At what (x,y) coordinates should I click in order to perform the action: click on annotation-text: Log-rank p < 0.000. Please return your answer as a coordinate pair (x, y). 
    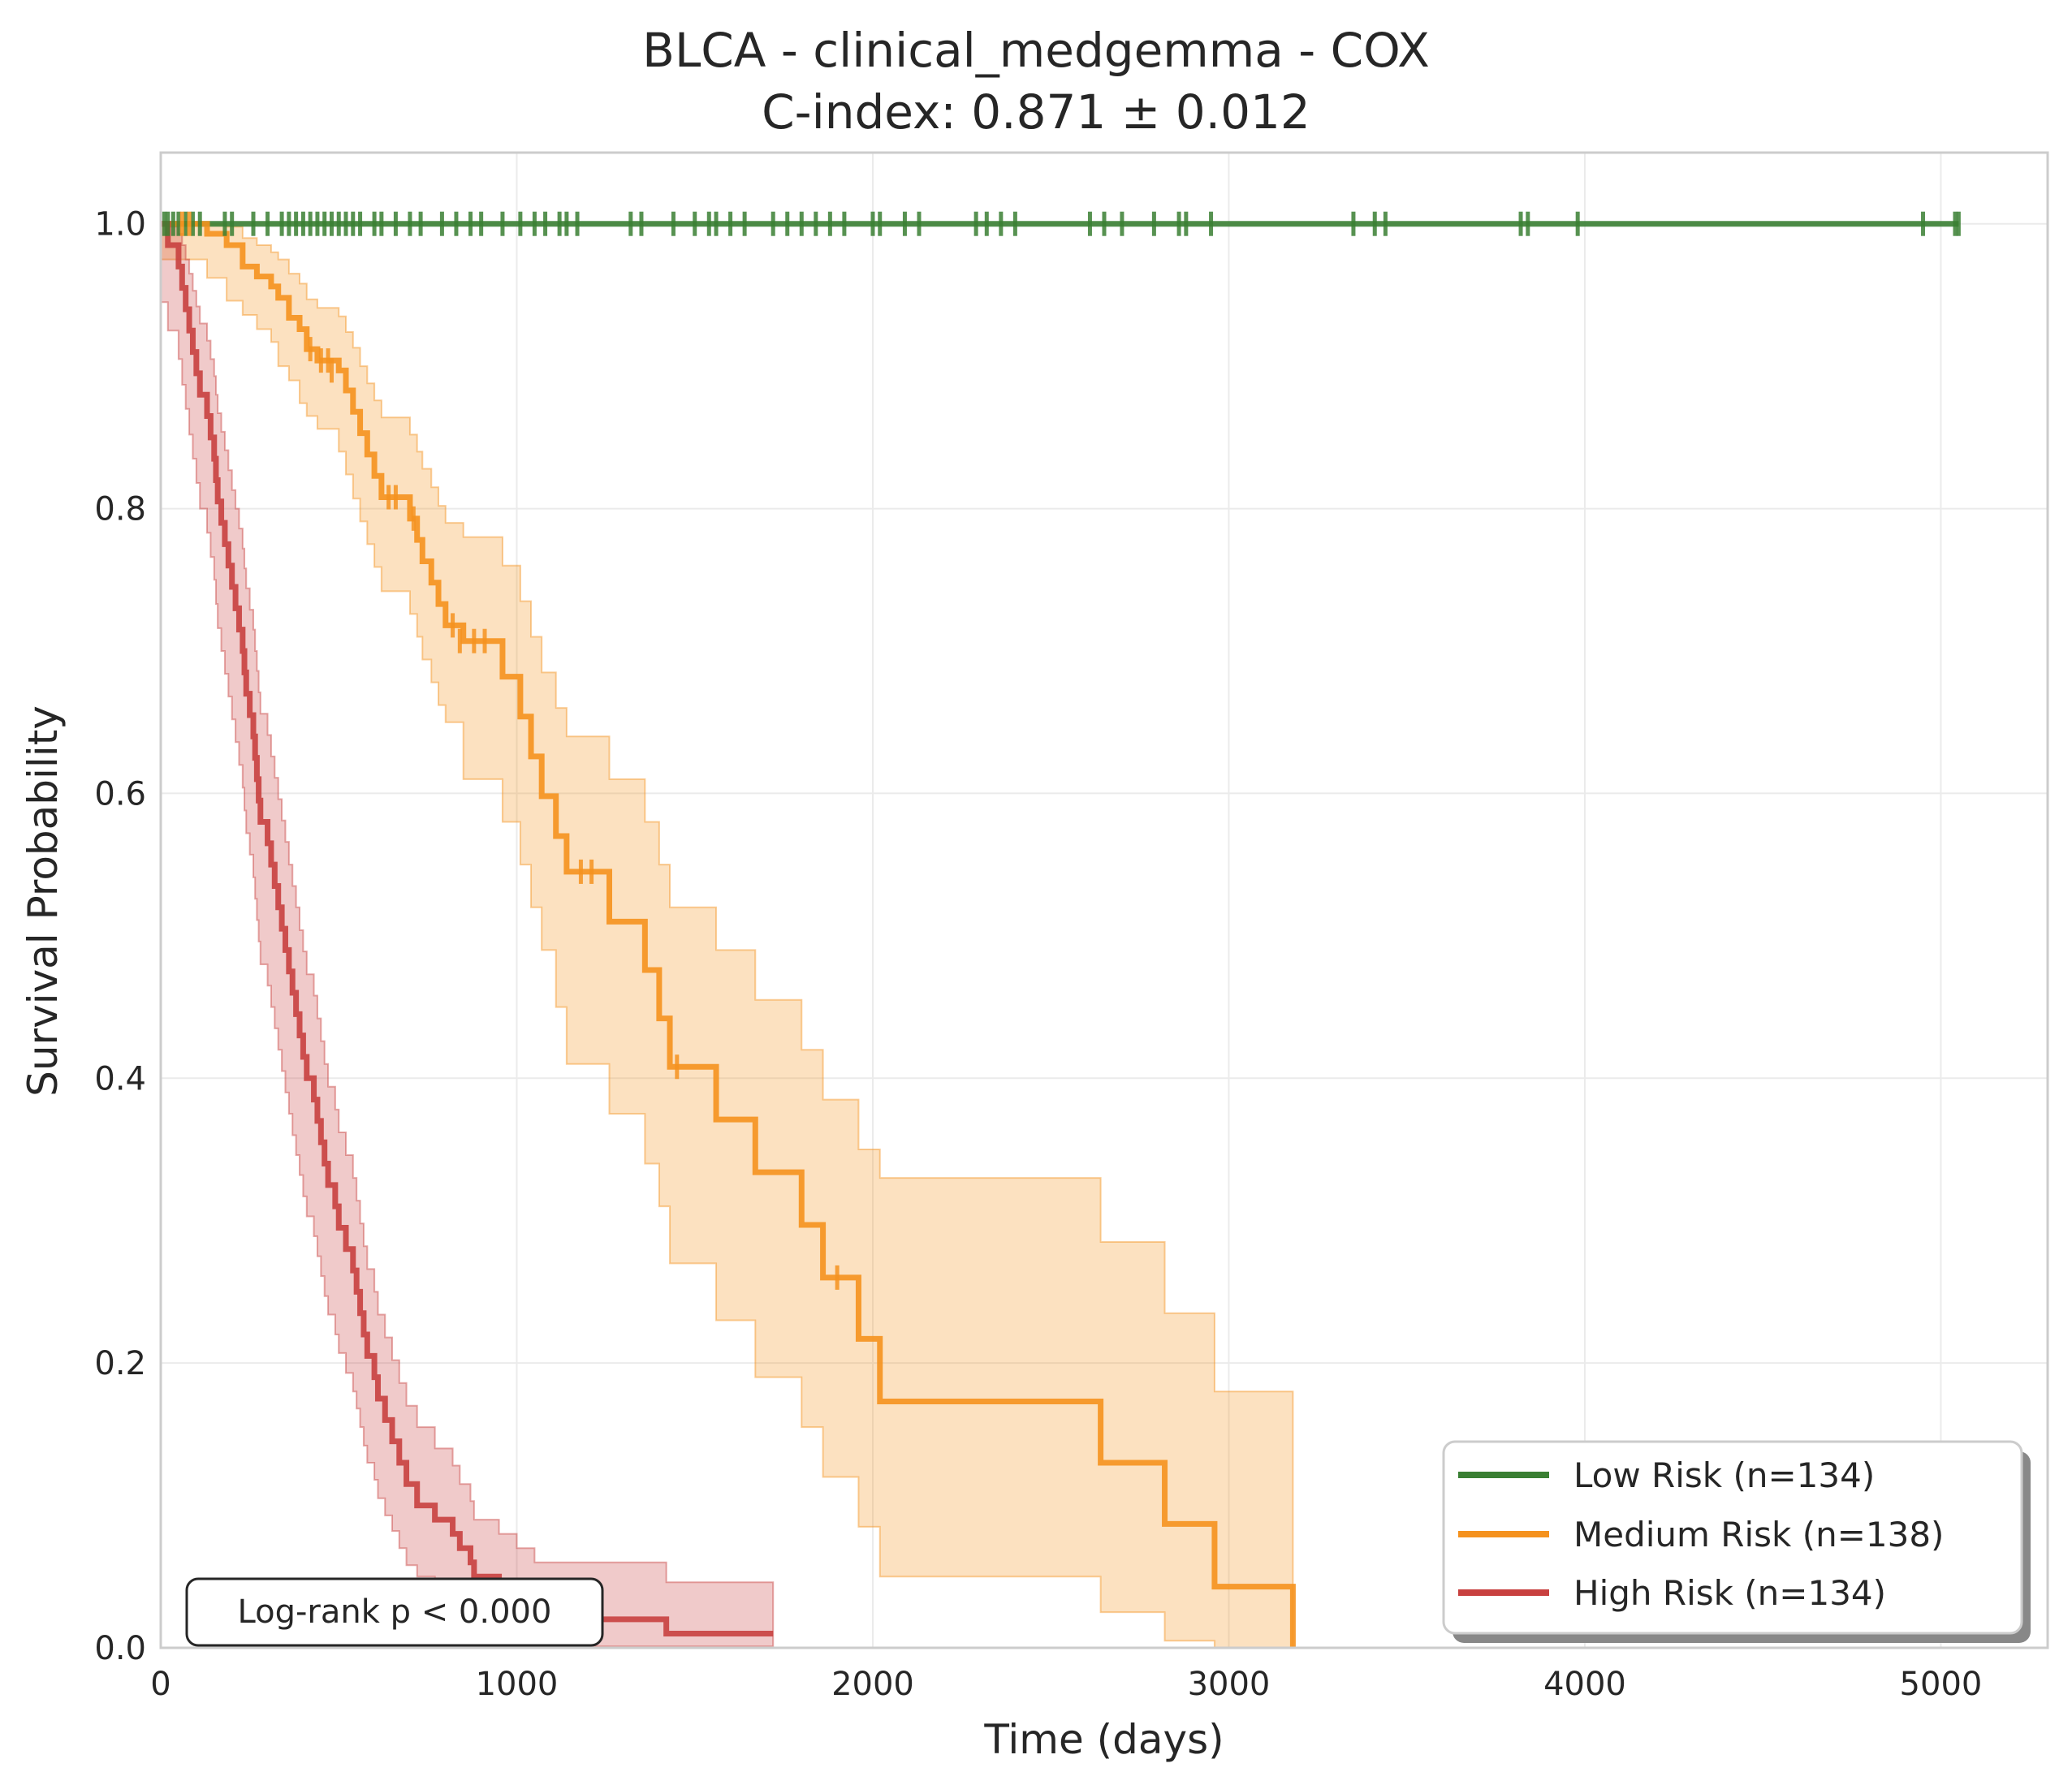
    Looking at the image, I should click on (395, 1612).